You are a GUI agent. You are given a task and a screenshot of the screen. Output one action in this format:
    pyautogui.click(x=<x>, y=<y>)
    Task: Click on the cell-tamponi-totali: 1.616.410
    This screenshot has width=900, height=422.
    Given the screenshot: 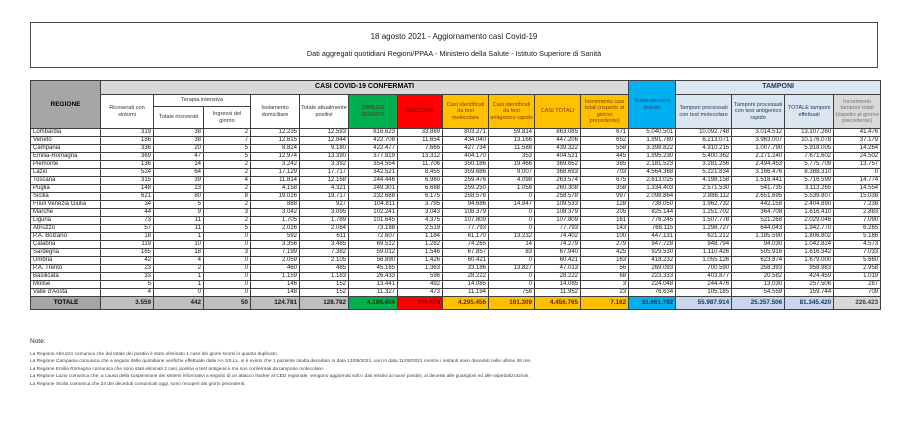 What is the action you would take?
    pyautogui.click(x=809, y=212)
    